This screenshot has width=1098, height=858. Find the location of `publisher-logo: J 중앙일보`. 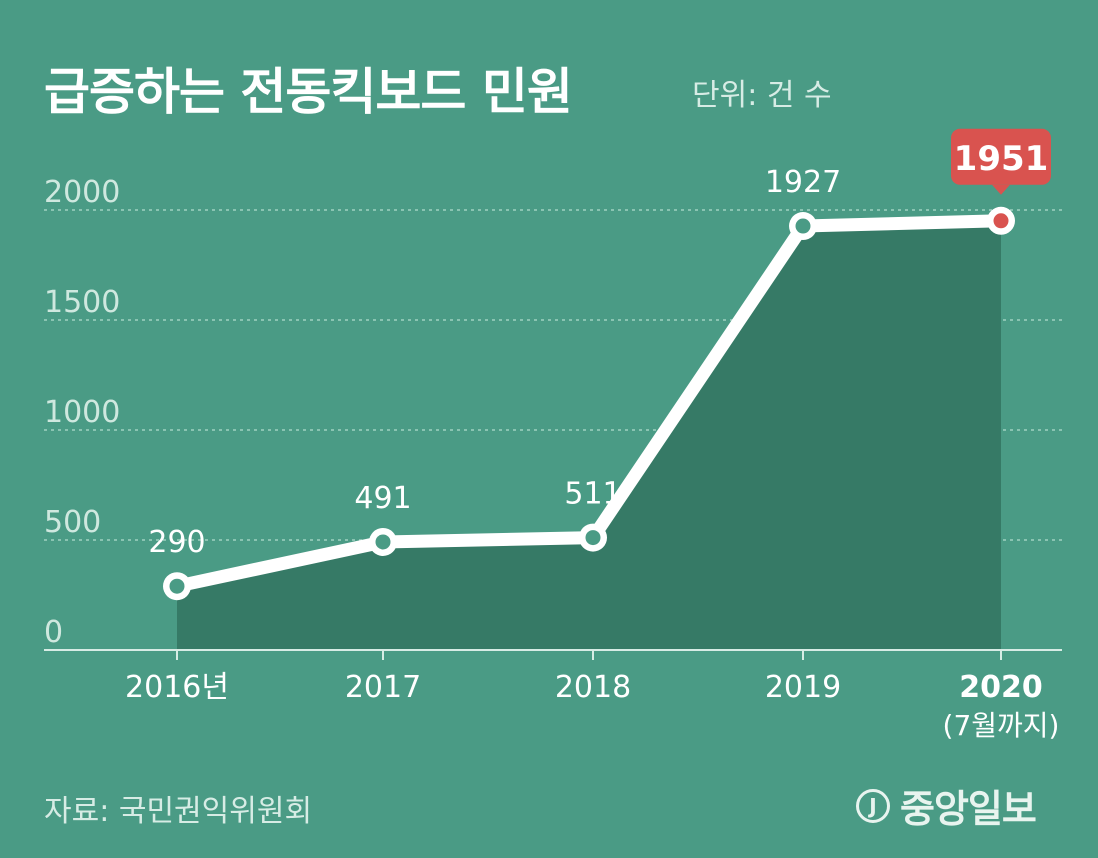

publisher-logo: J 중앙일보 is located at coordinates (946, 805).